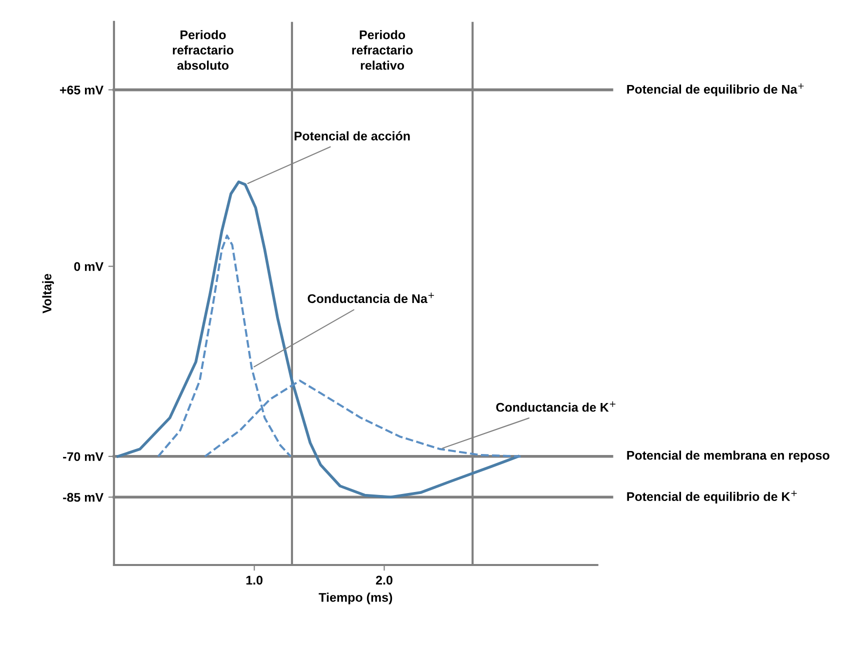  What do you see at coordinates (83, 497) in the screenshot?
I see `y-tick-label: -85 mV` at bounding box center [83, 497].